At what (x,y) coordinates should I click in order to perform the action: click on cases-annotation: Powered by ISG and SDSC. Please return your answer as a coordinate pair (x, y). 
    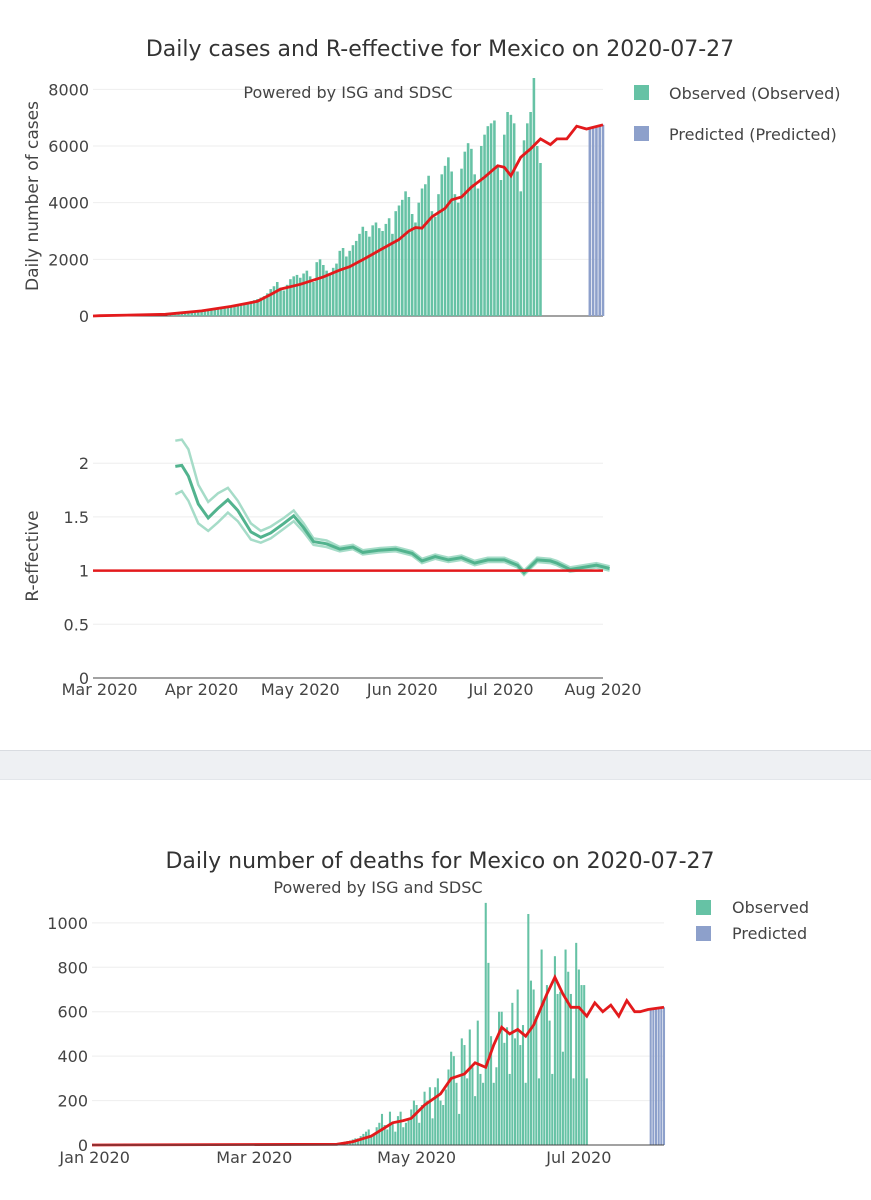
    Looking at the image, I should click on (347, 92).